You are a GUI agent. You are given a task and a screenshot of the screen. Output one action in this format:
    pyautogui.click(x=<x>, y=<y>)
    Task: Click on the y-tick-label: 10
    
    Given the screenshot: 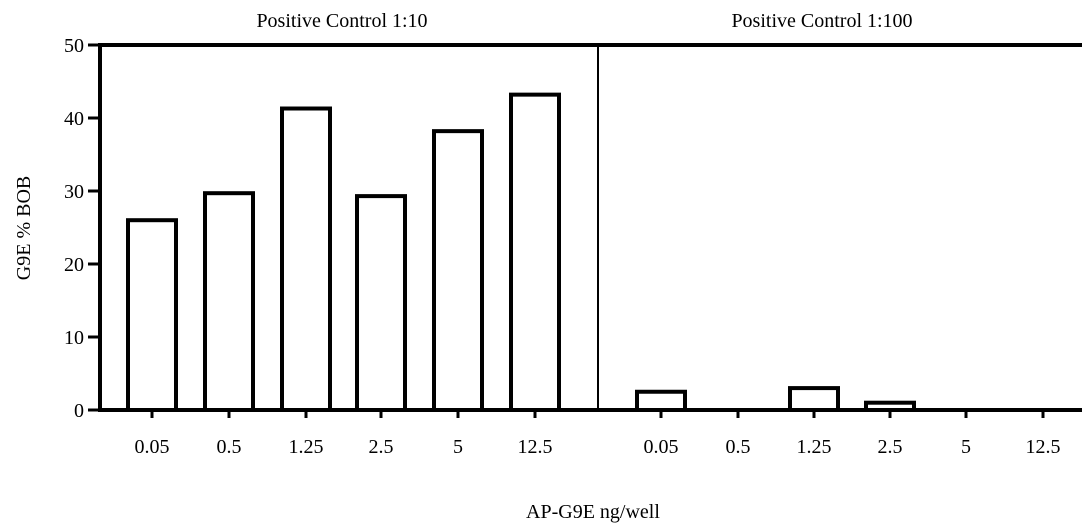 What is the action you would take?
    pyautogui.click(x=74, y=338)
    